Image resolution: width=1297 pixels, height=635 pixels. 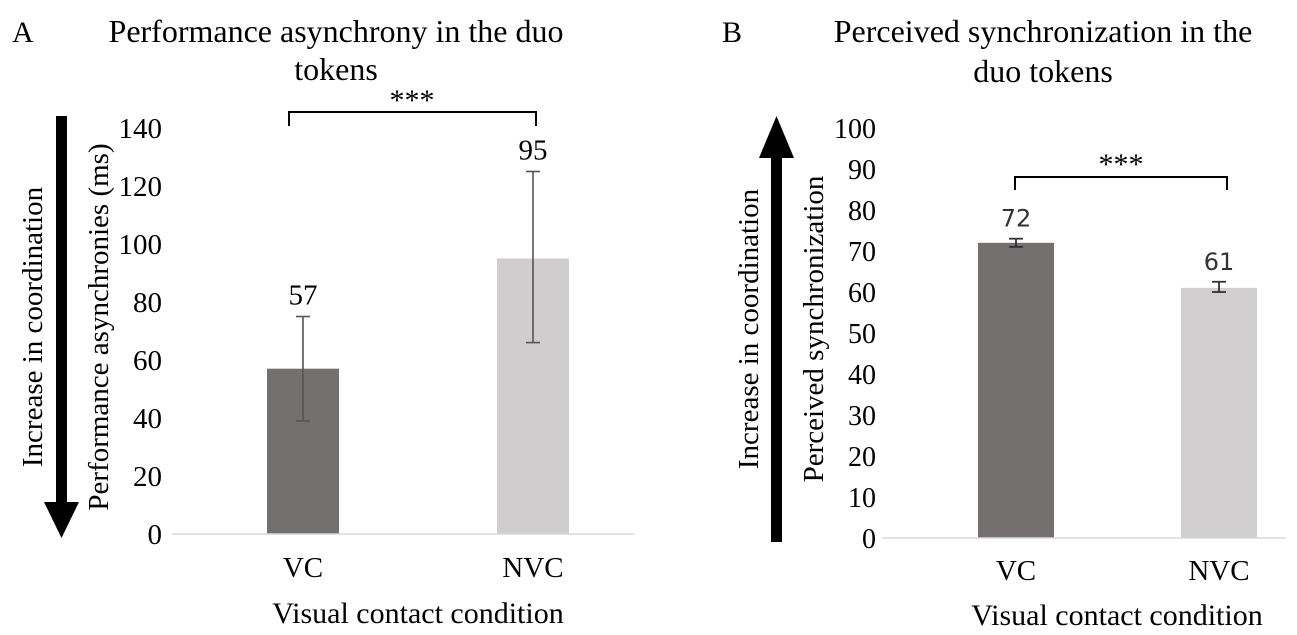 I want to click on panel-a-title-line-1: Performance asynchrony in the duo, so click(x=336, y=31).